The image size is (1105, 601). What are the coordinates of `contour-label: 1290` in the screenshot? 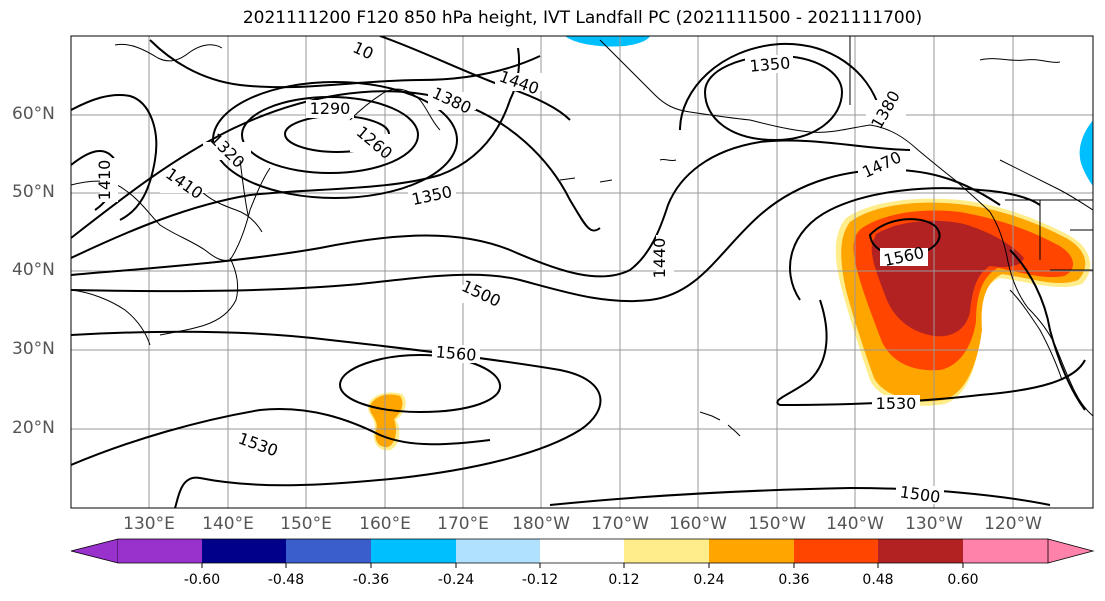 It's located at (330, 108).